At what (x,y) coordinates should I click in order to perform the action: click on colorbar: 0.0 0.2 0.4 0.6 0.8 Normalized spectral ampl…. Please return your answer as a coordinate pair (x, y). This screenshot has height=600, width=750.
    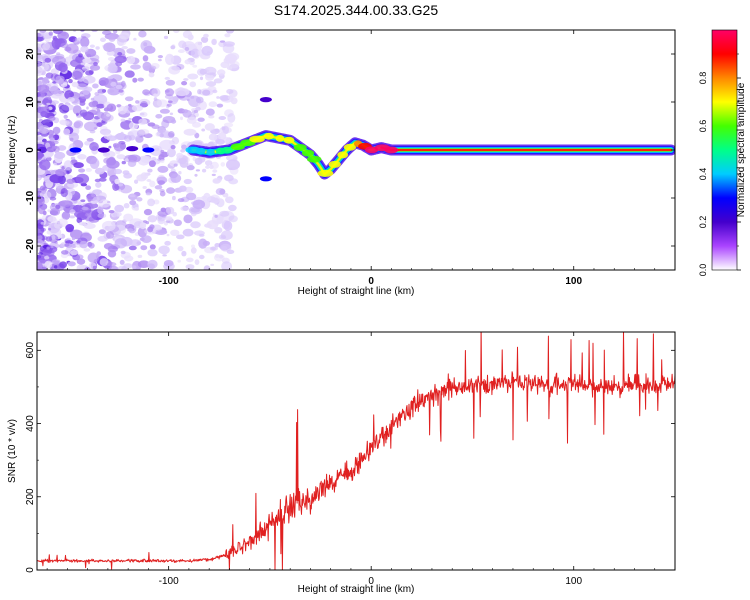
    Looking at the image, I should click on (722, 152).